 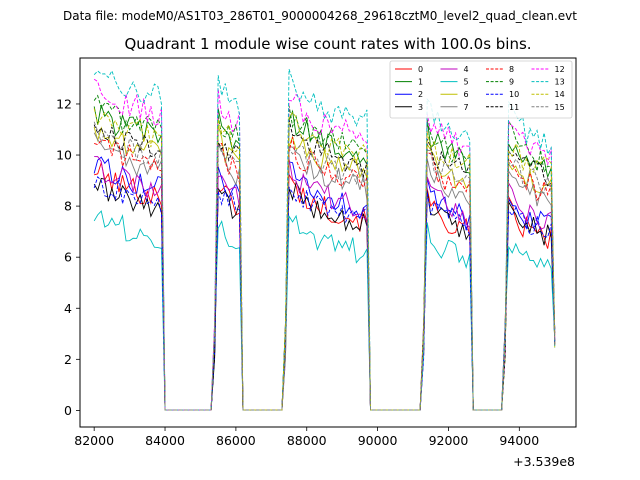 What do you see at coordinates (420, 94) in the screenshot?
I see `legend-label-2: 2` at bounding box center [420, 94].